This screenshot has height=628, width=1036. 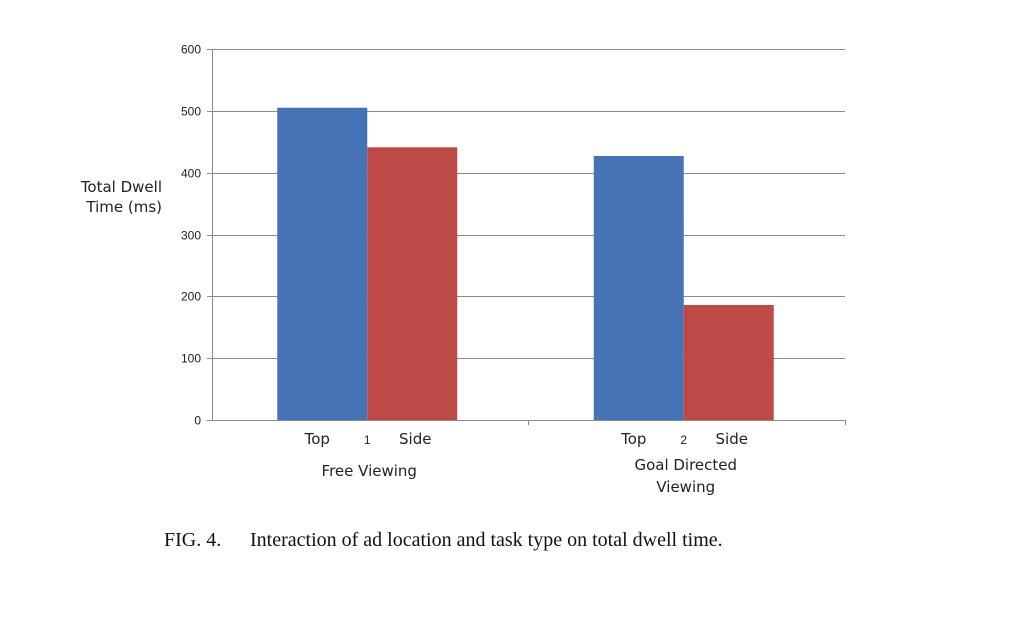 What do you see at coordinates (367, 440) in the screenshot?
I see `category-number: 1` at bounding box center [367, 440].